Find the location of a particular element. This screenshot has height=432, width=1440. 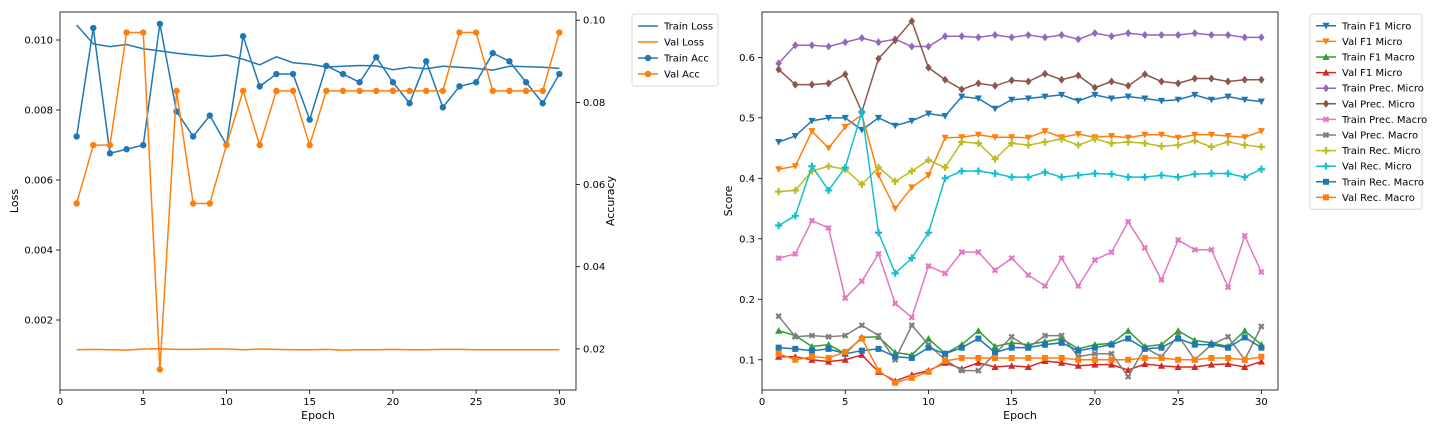

y-tick-label: 0.002 is located at coordinates (38, 321).